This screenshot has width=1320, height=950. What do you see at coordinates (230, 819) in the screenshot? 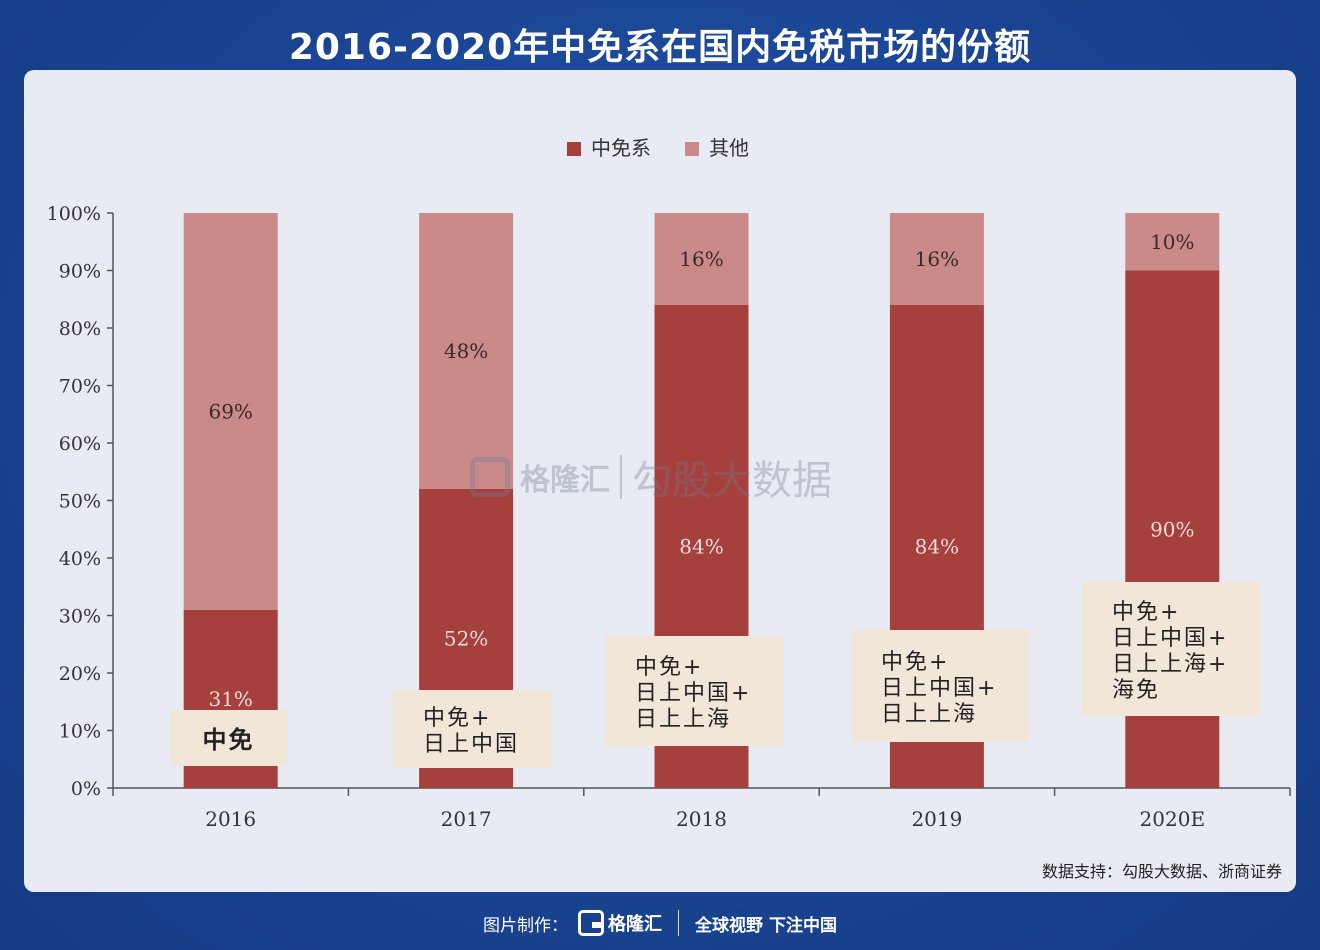
I see `x-tick-label: 2016` at bounding box center [230, 819].